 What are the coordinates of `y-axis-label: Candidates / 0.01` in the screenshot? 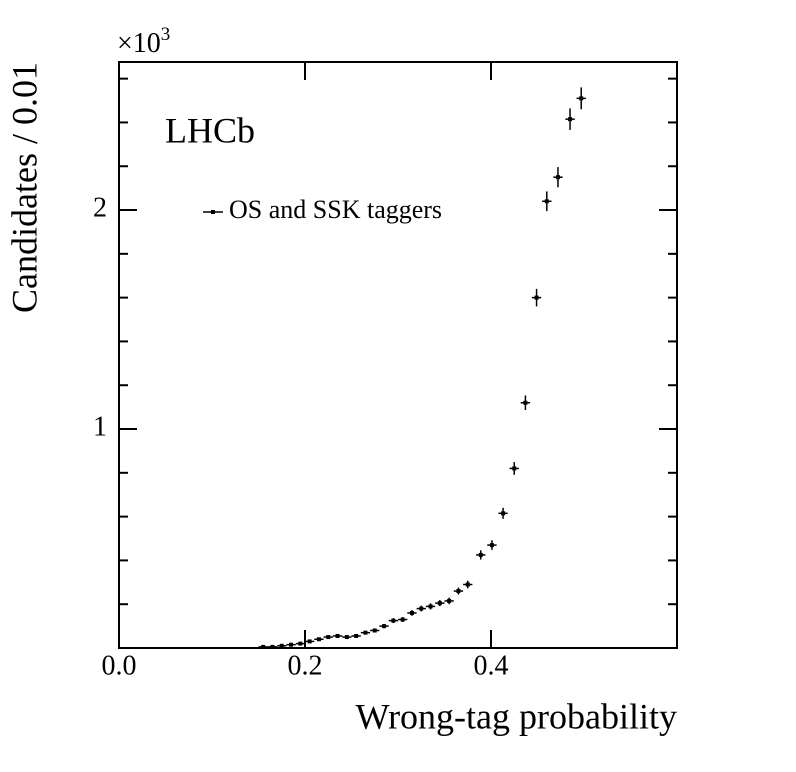 It's located at (24, 187).